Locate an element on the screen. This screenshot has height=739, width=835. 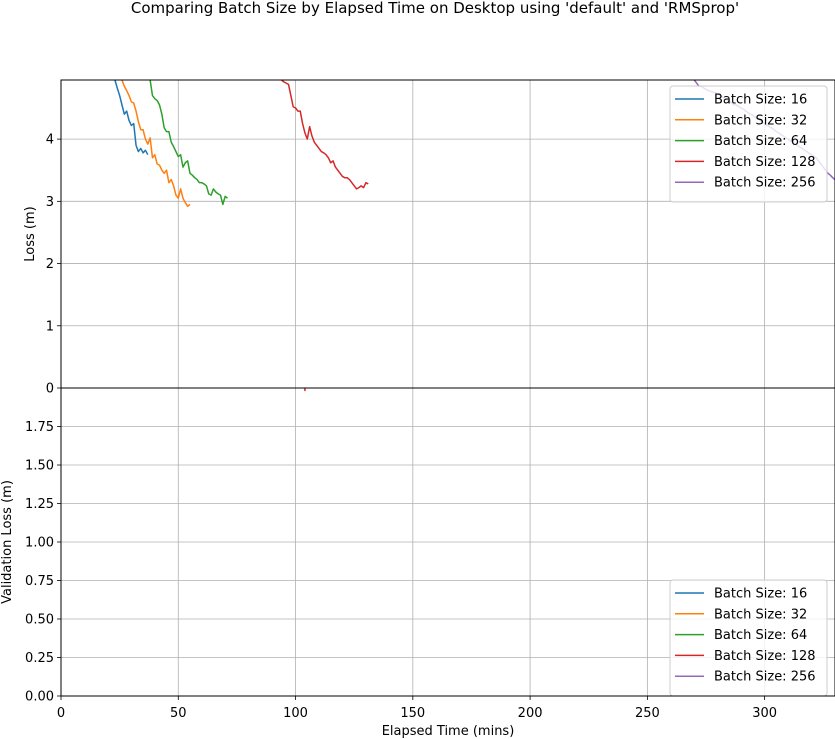
validation-loss-legend-label: Batch Size: 128 is located at coordinates (765, 656).